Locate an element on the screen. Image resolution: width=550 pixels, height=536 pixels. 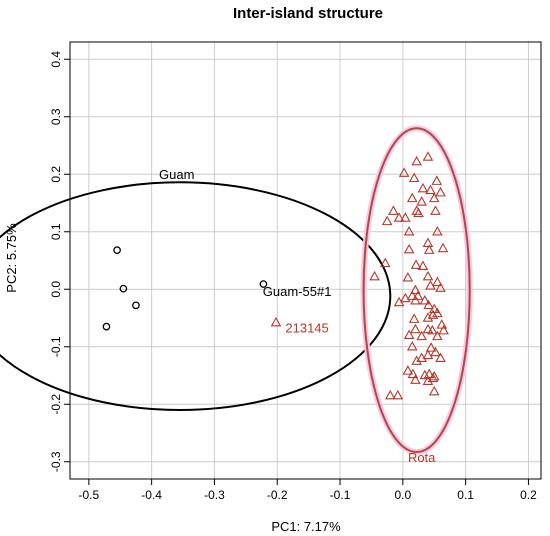
y-tick-label: -0.3 is located at coordinates (56, 461).